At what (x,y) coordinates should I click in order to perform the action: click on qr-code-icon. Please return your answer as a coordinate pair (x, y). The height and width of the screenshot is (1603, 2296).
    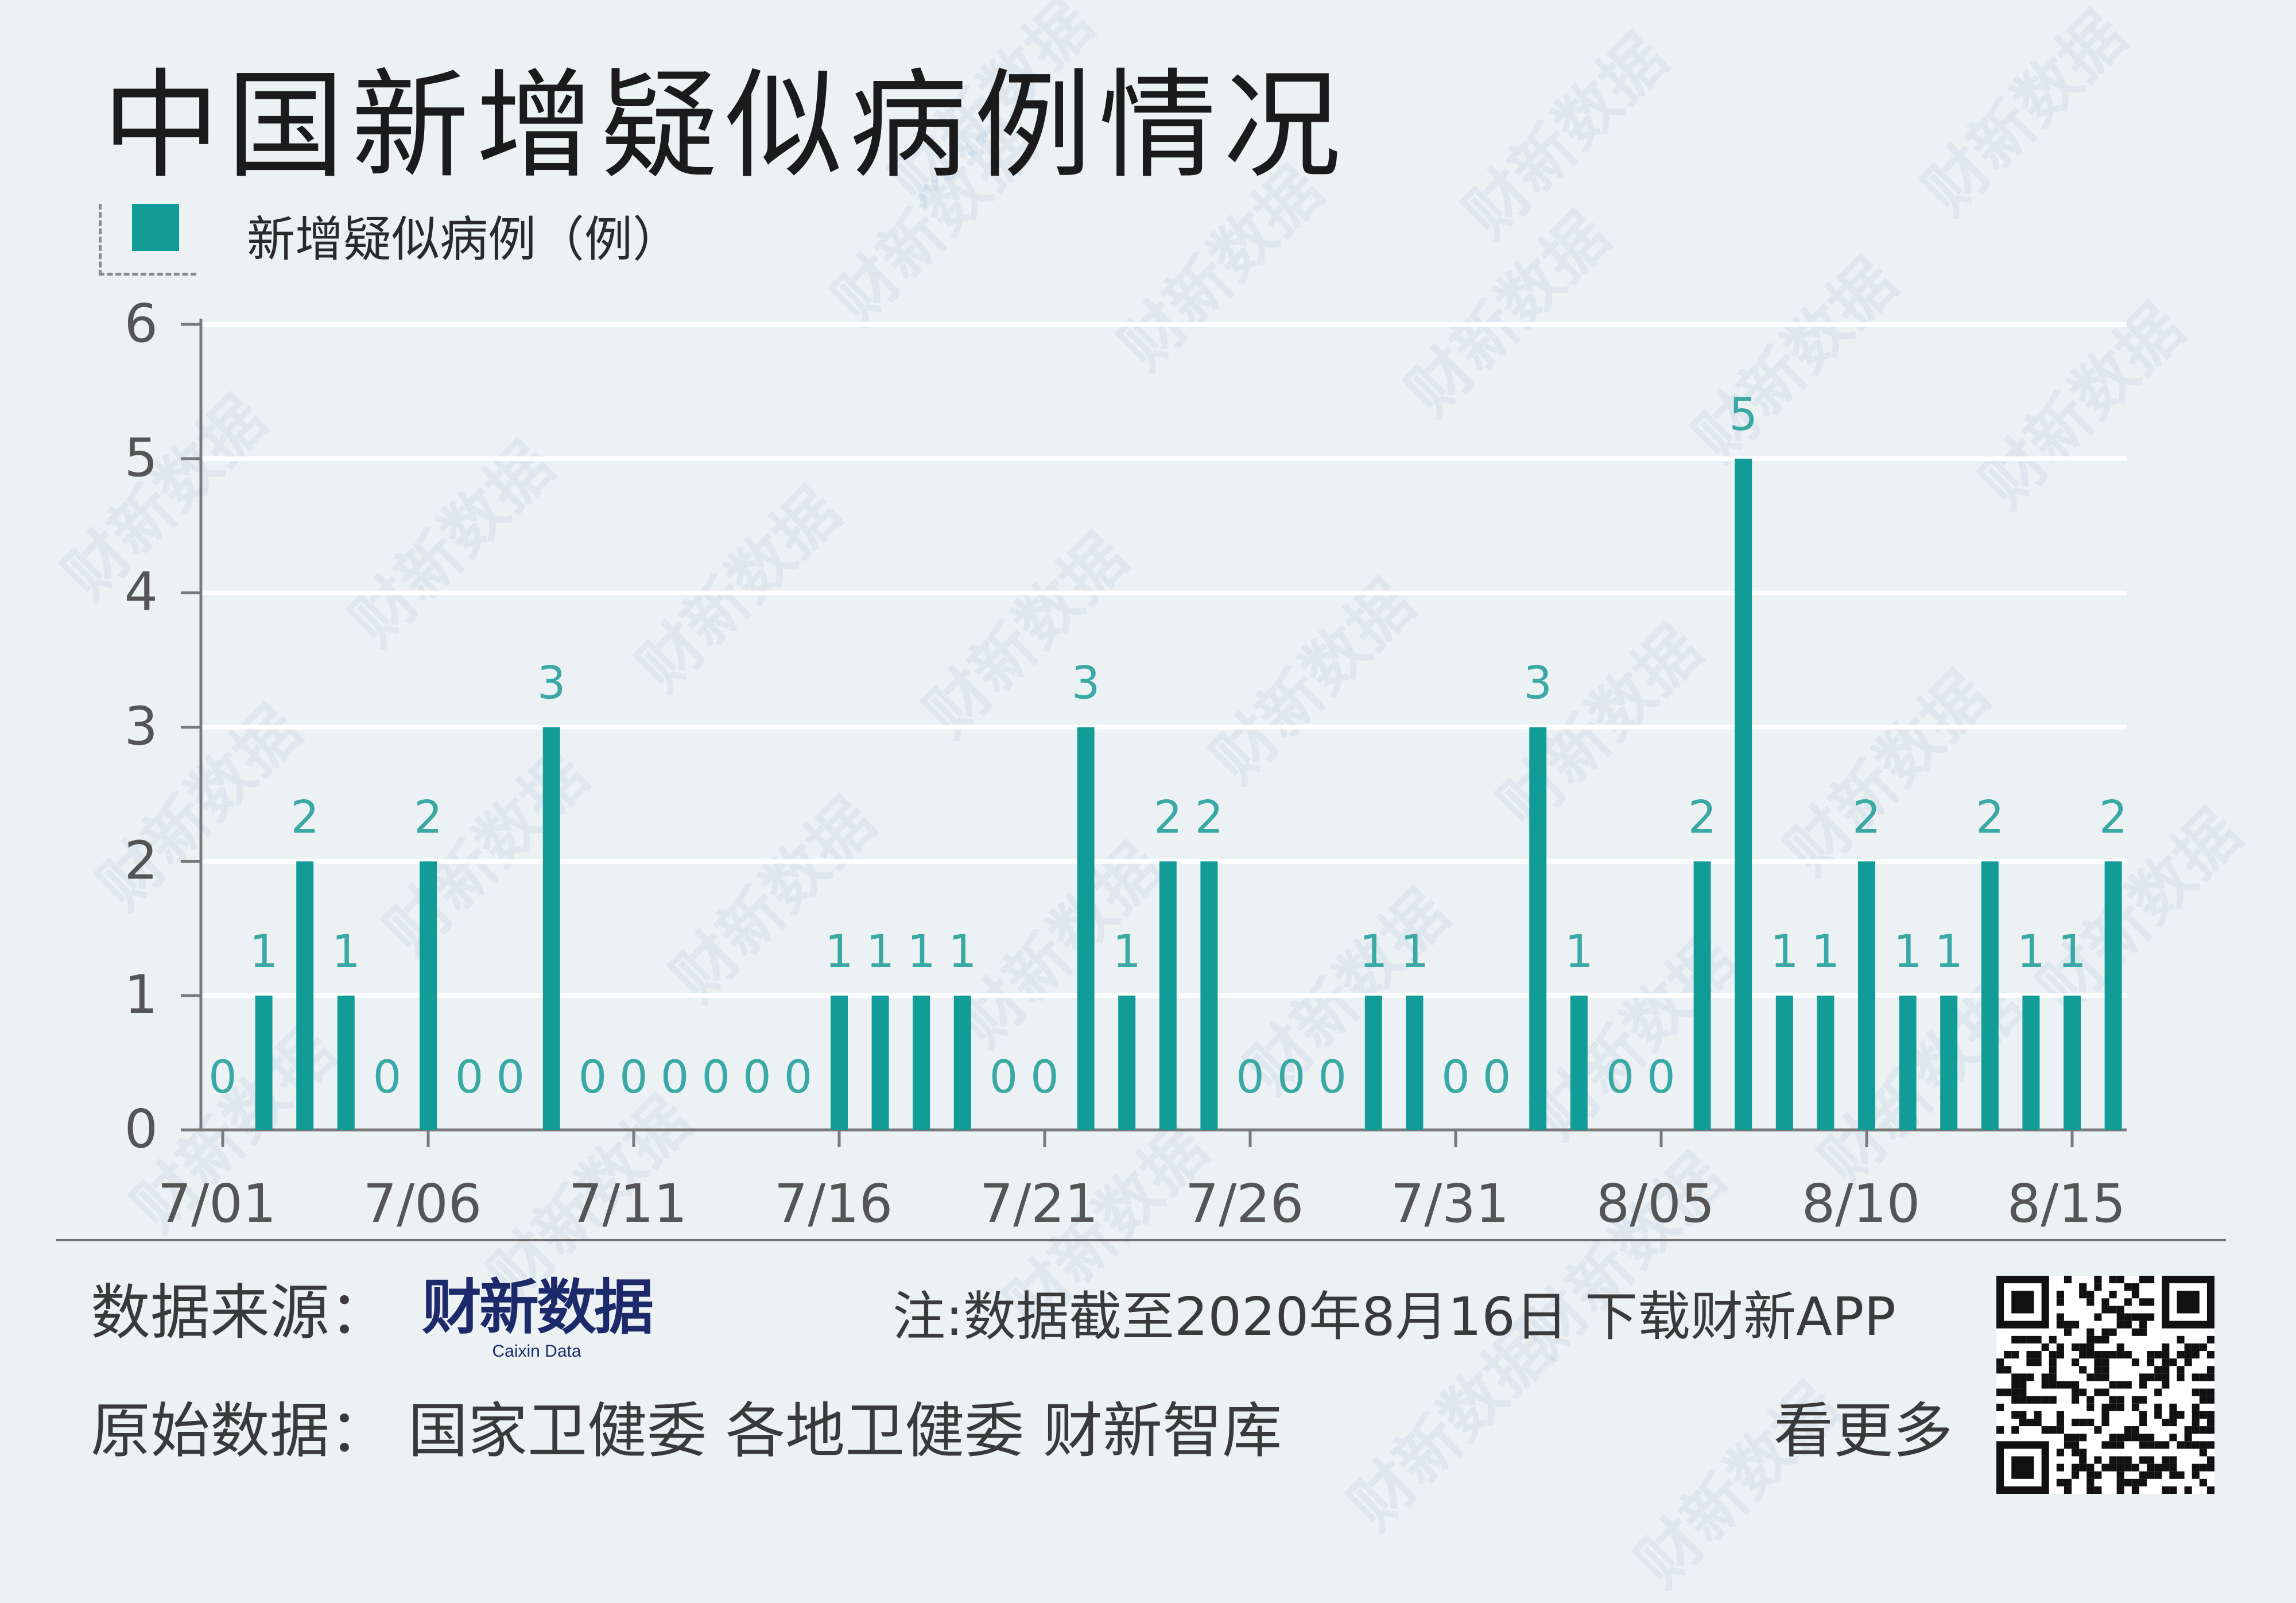
    Looking at the image, I should click on (2105, 1385).